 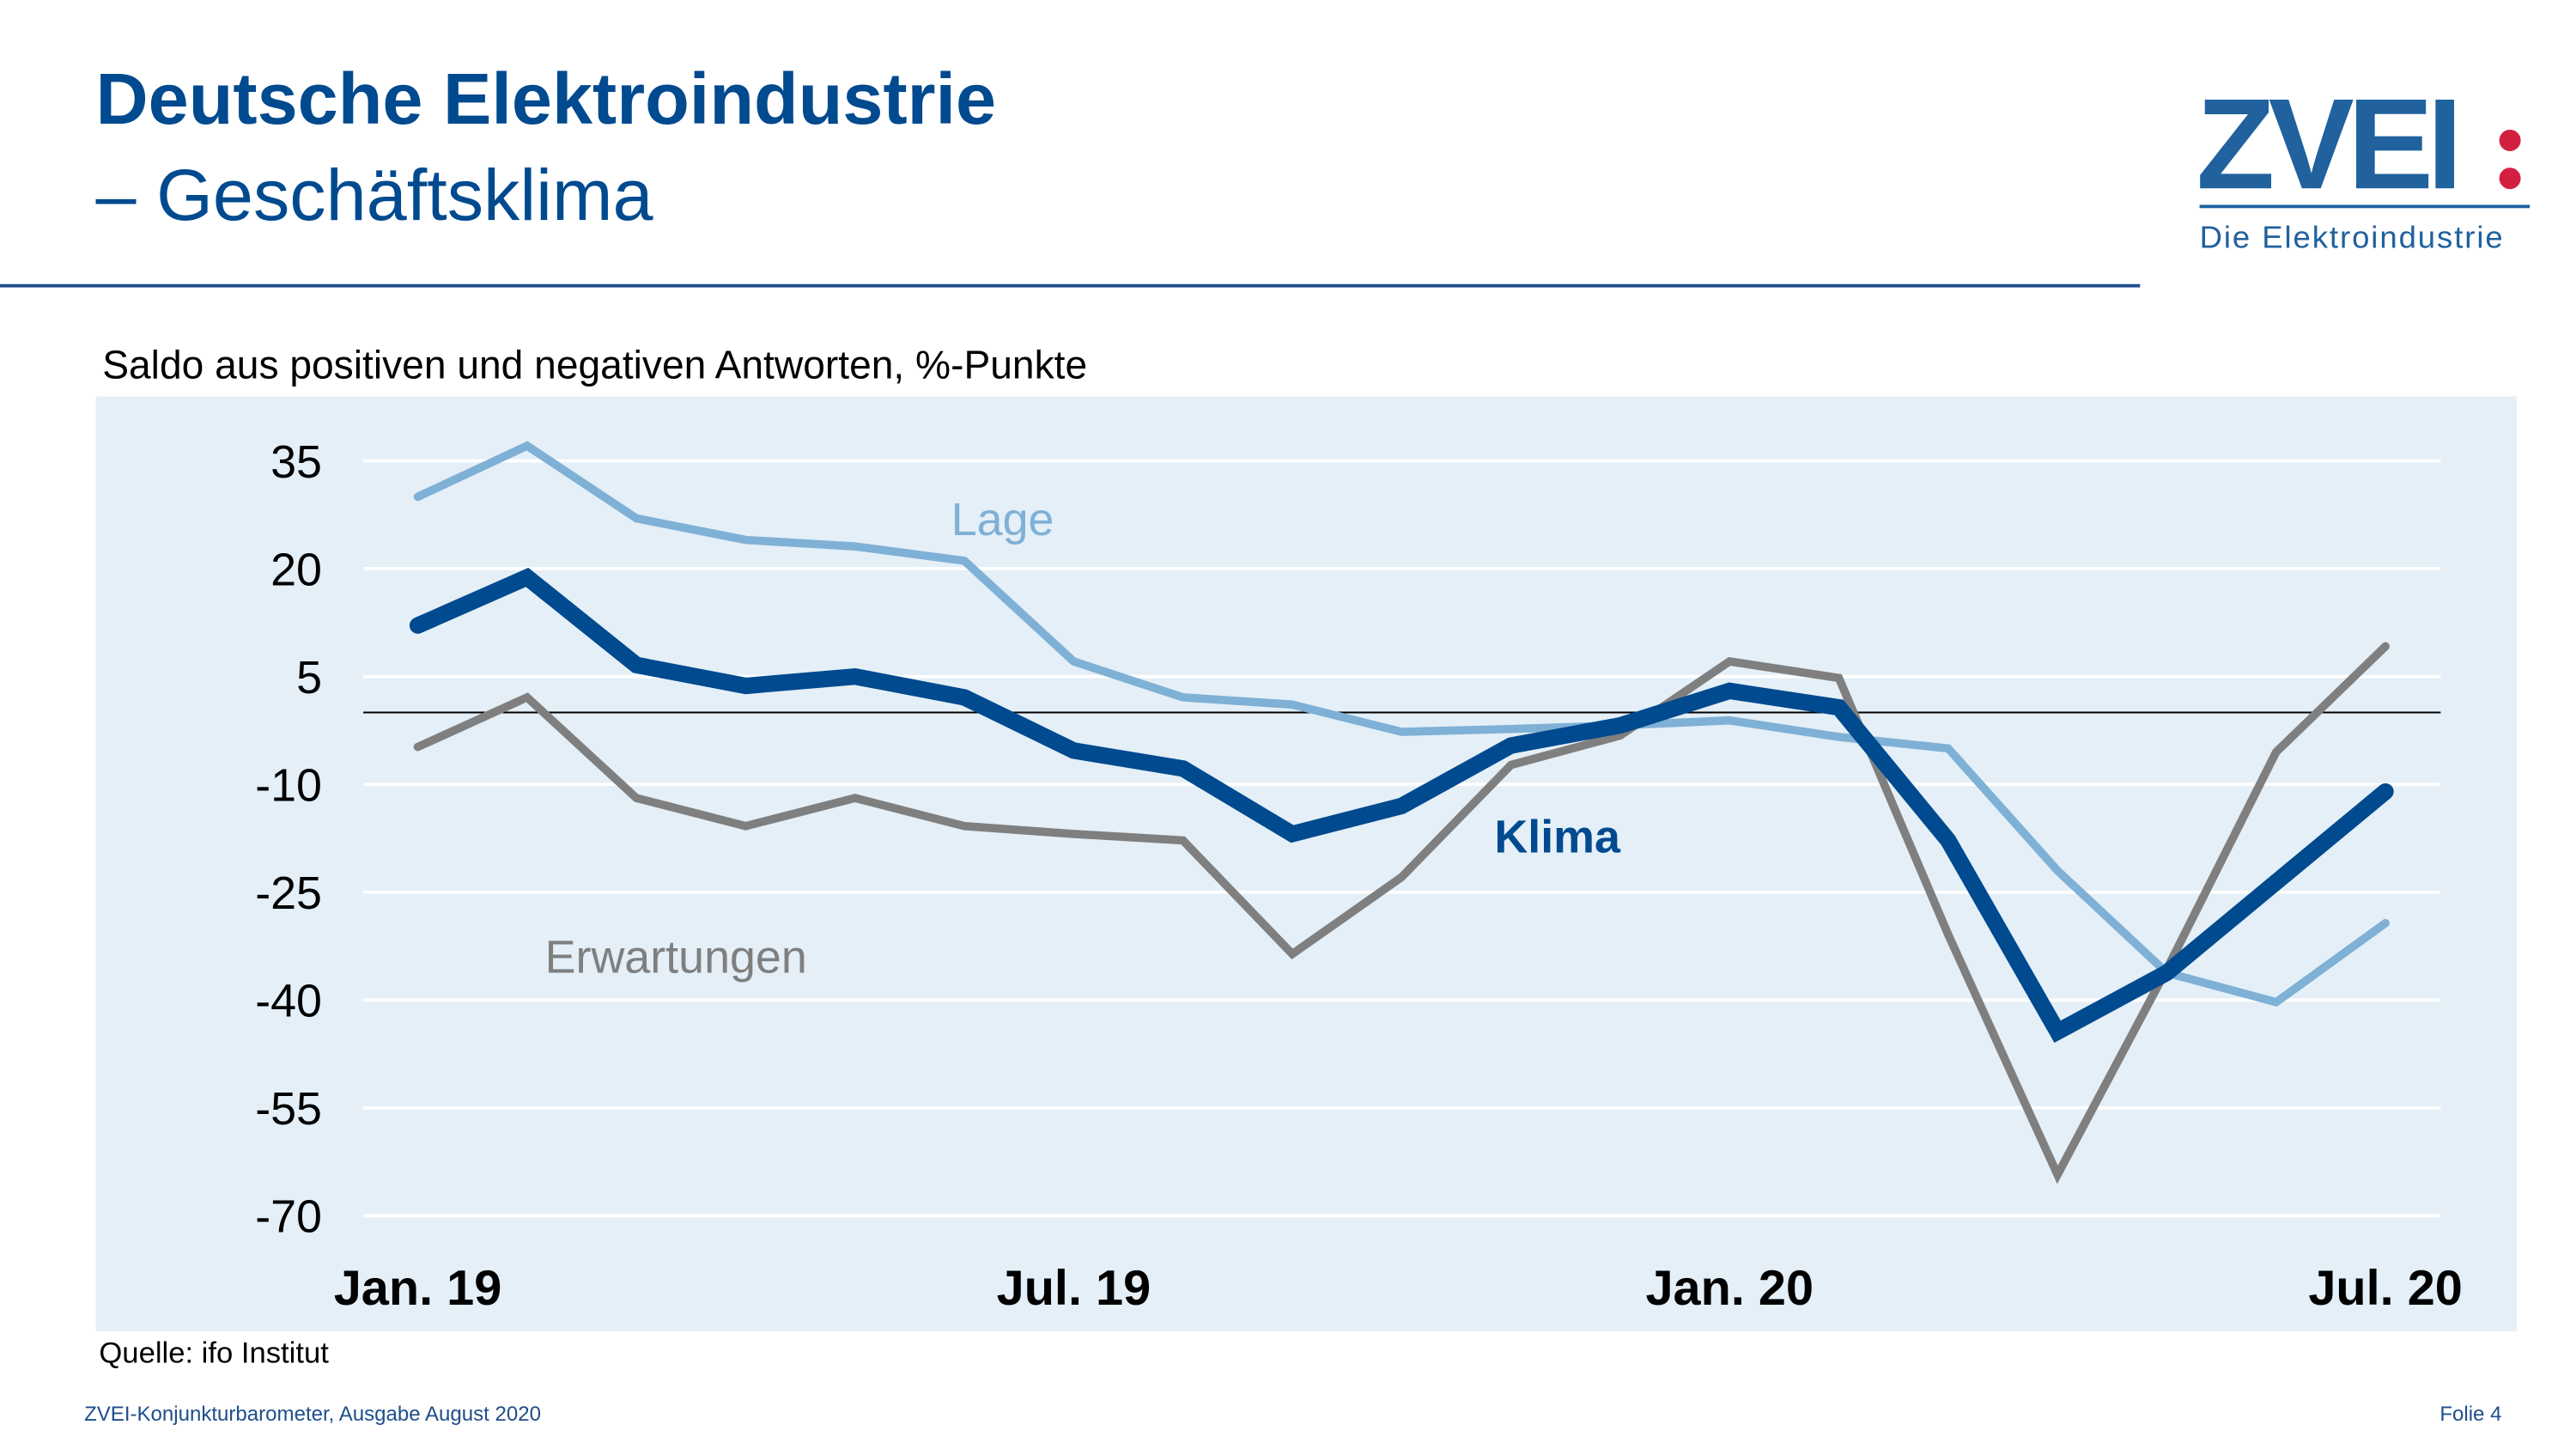 I want to click on y-tick-label: -40, so click(x=289, y=1001).